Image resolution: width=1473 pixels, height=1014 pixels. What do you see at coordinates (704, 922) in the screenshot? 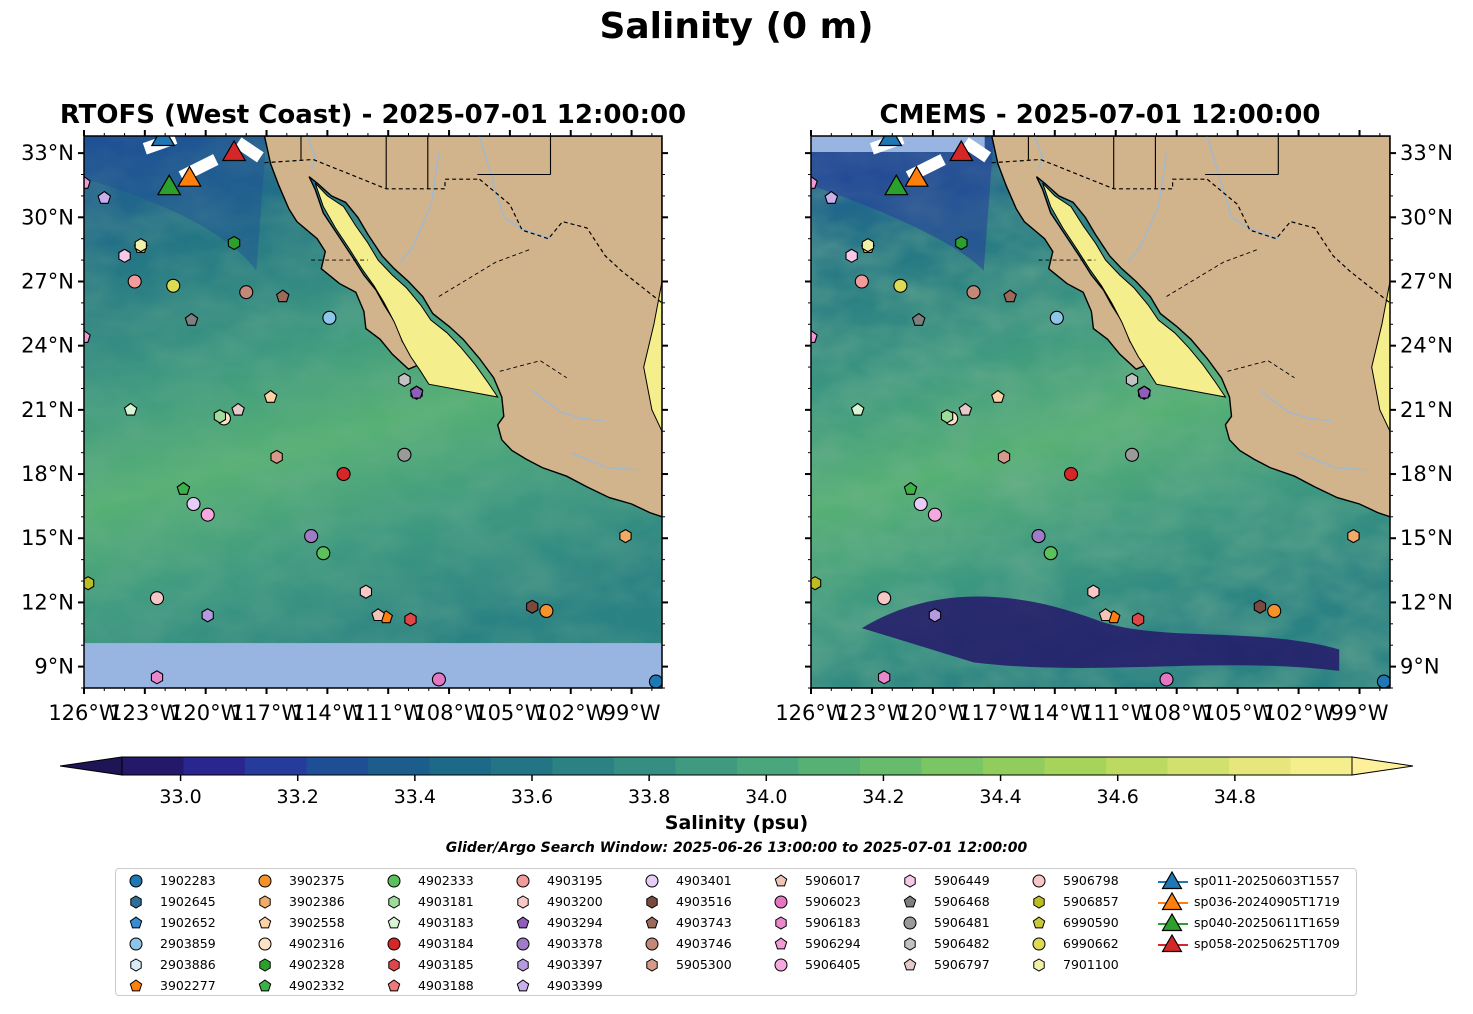
I see `legend-label: 4903743` at bounding box center [704, 922].